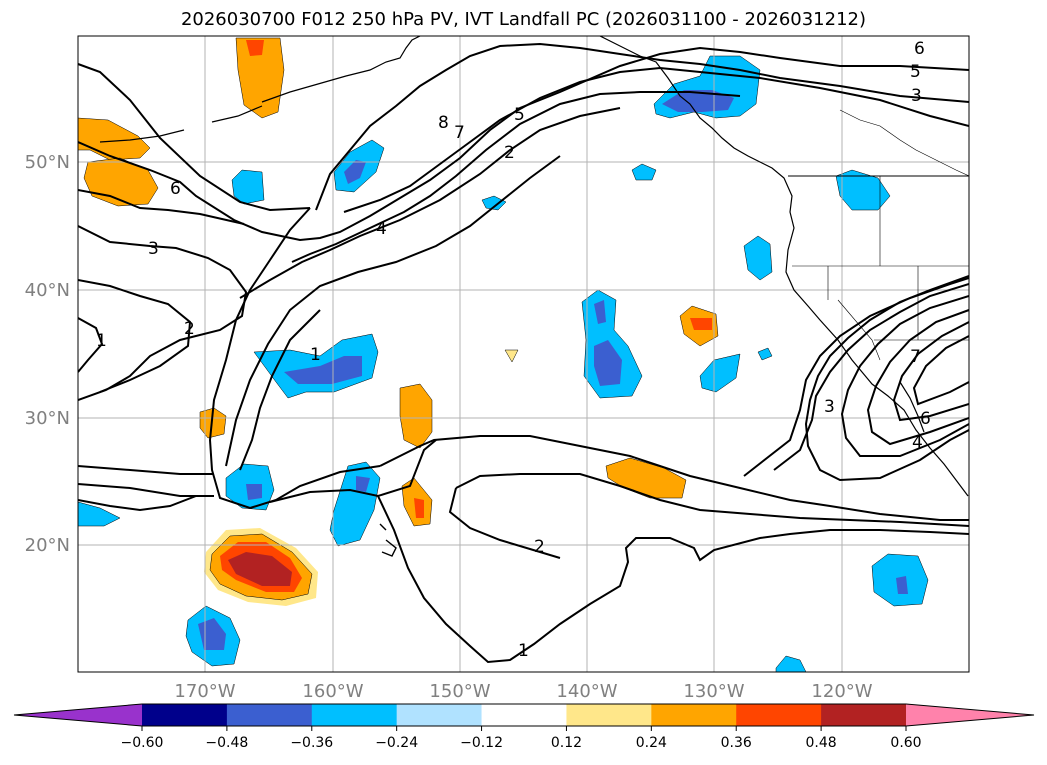 Image resolution: width=1047 pixels, height=765 pixels. I want to click on longitude-labels: 170°W 160°W 150°W 140°W 130°W 120°W, so click(523, 691).